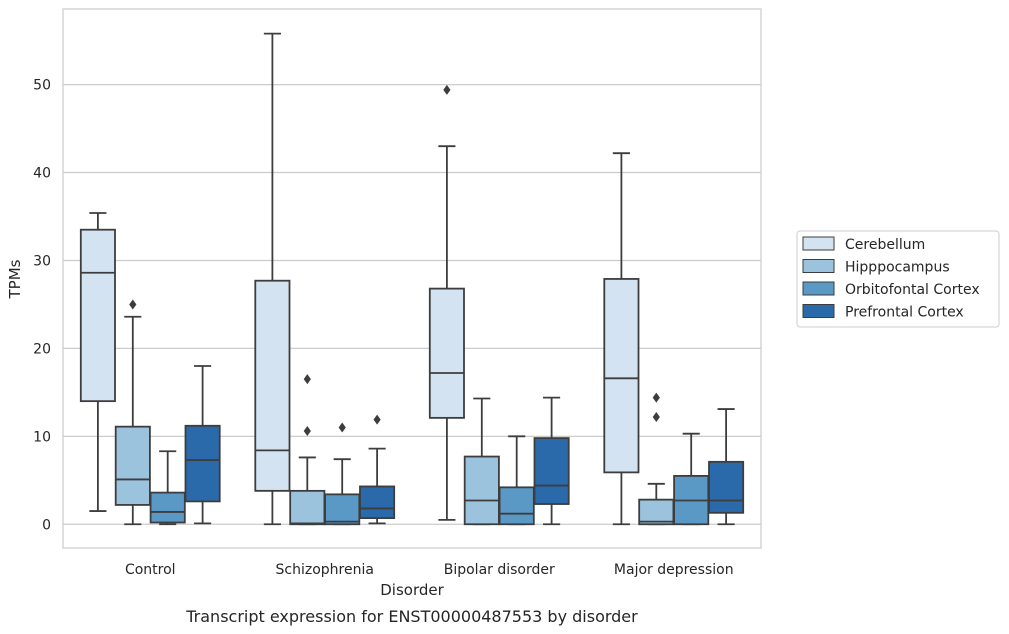 The image size is (1009, 634). I want to click on y-tick-label: 20, so click(42, 349).